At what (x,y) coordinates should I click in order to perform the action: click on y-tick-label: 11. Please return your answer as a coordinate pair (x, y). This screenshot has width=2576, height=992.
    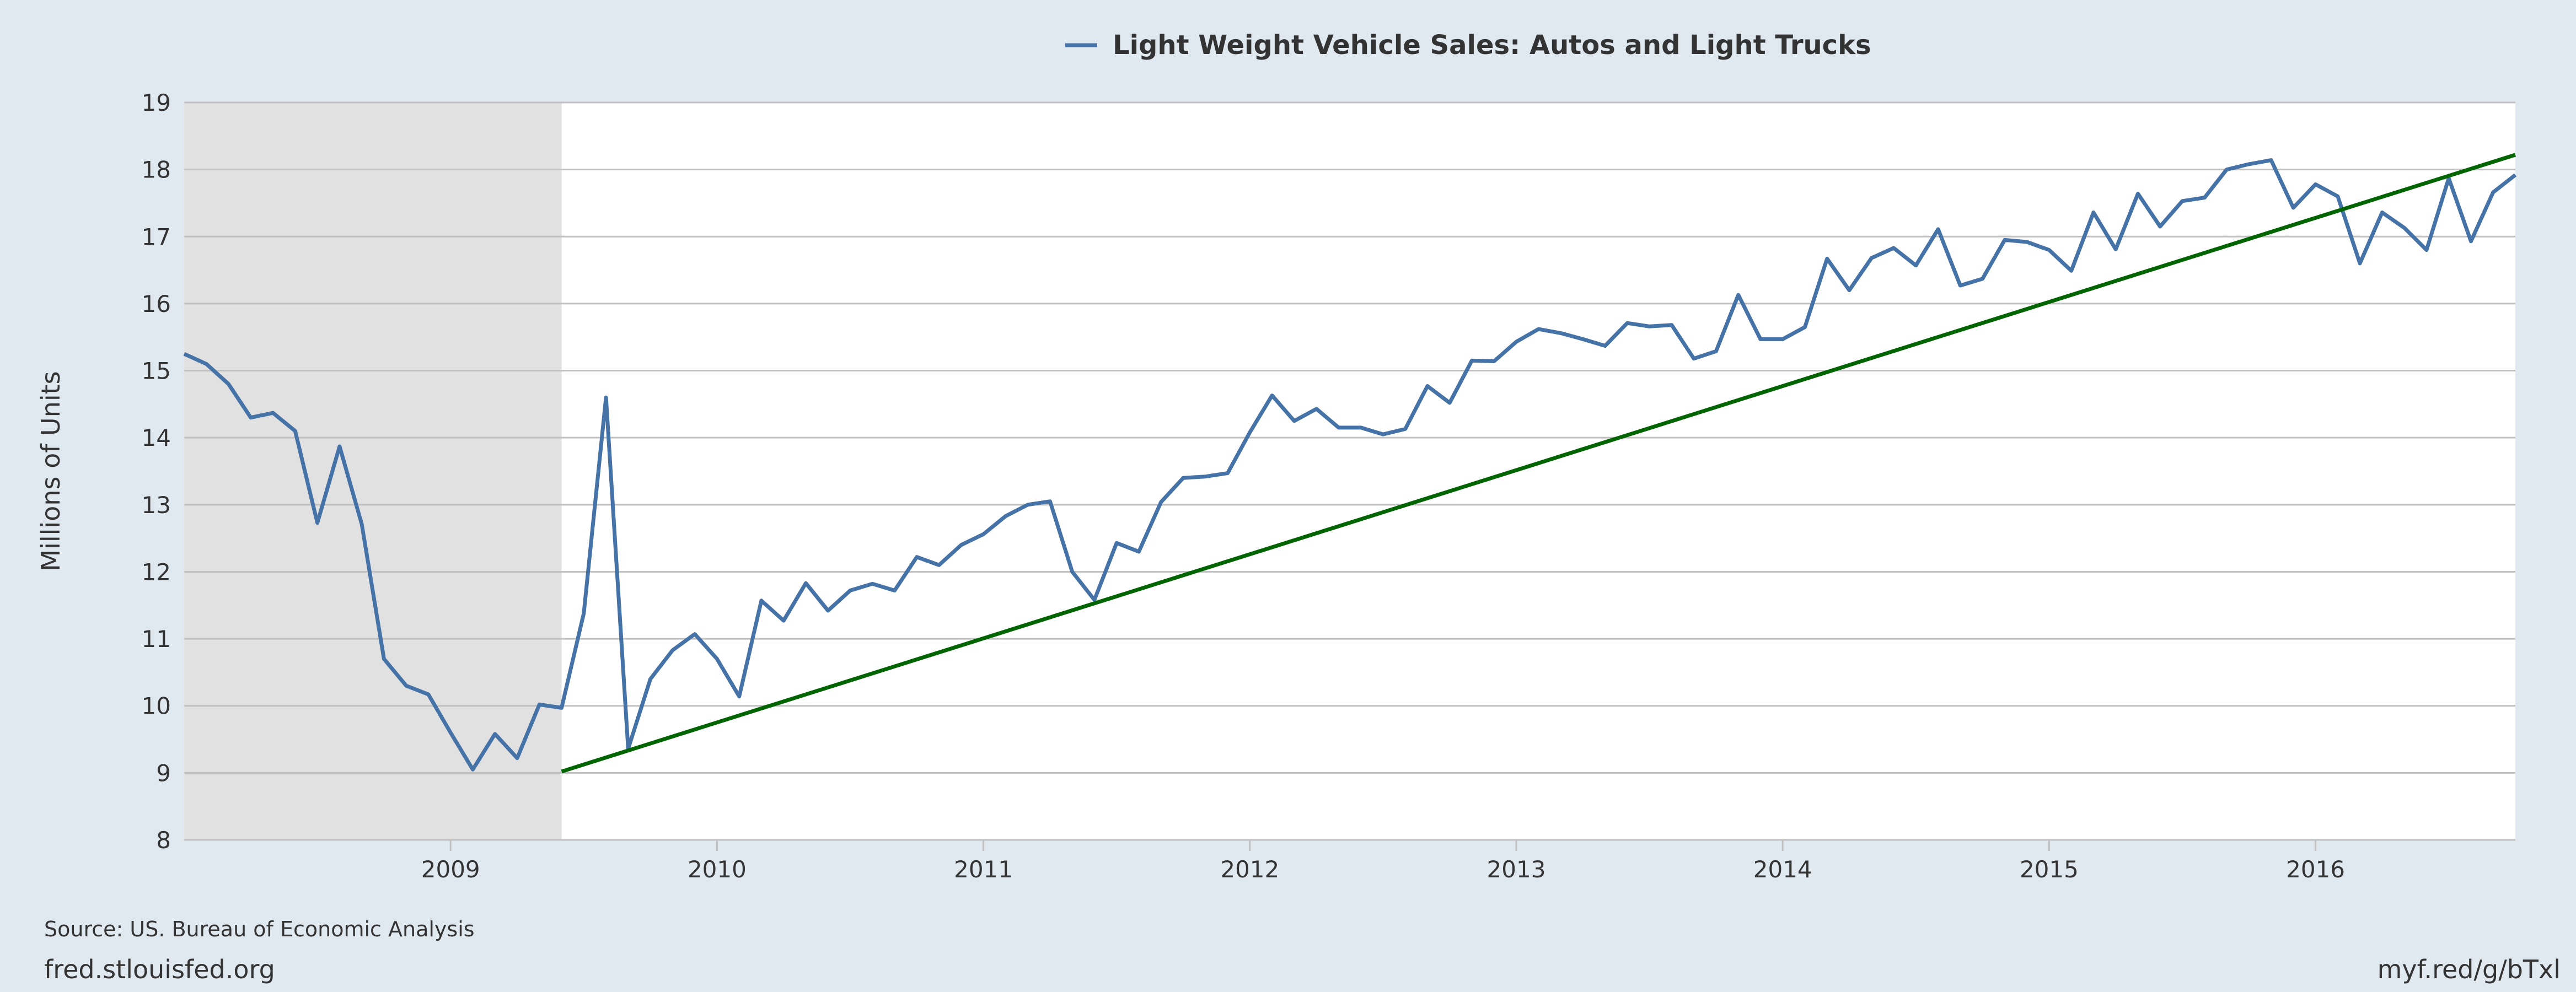
    Looking at the image, I should click on (157, 639).